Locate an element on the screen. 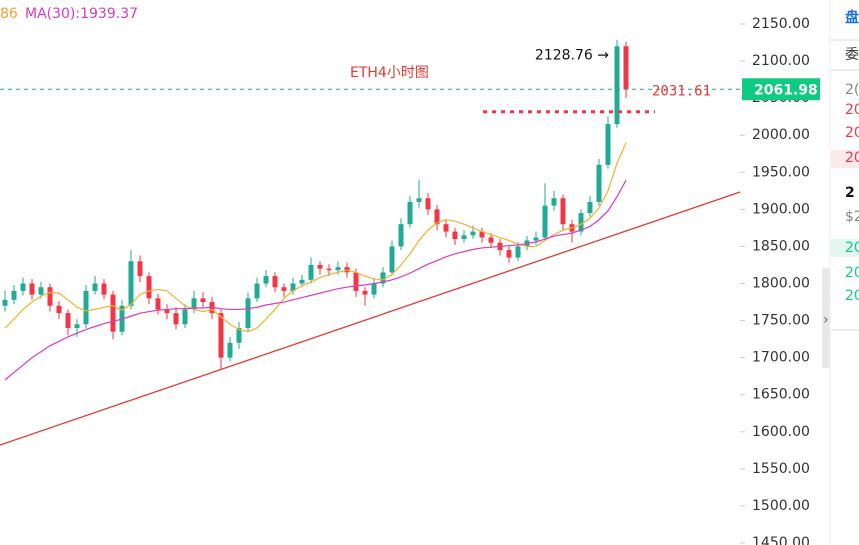 The image size is (859, 545). y-tick-label: 1450.00 is located at coordinates (781, 540).